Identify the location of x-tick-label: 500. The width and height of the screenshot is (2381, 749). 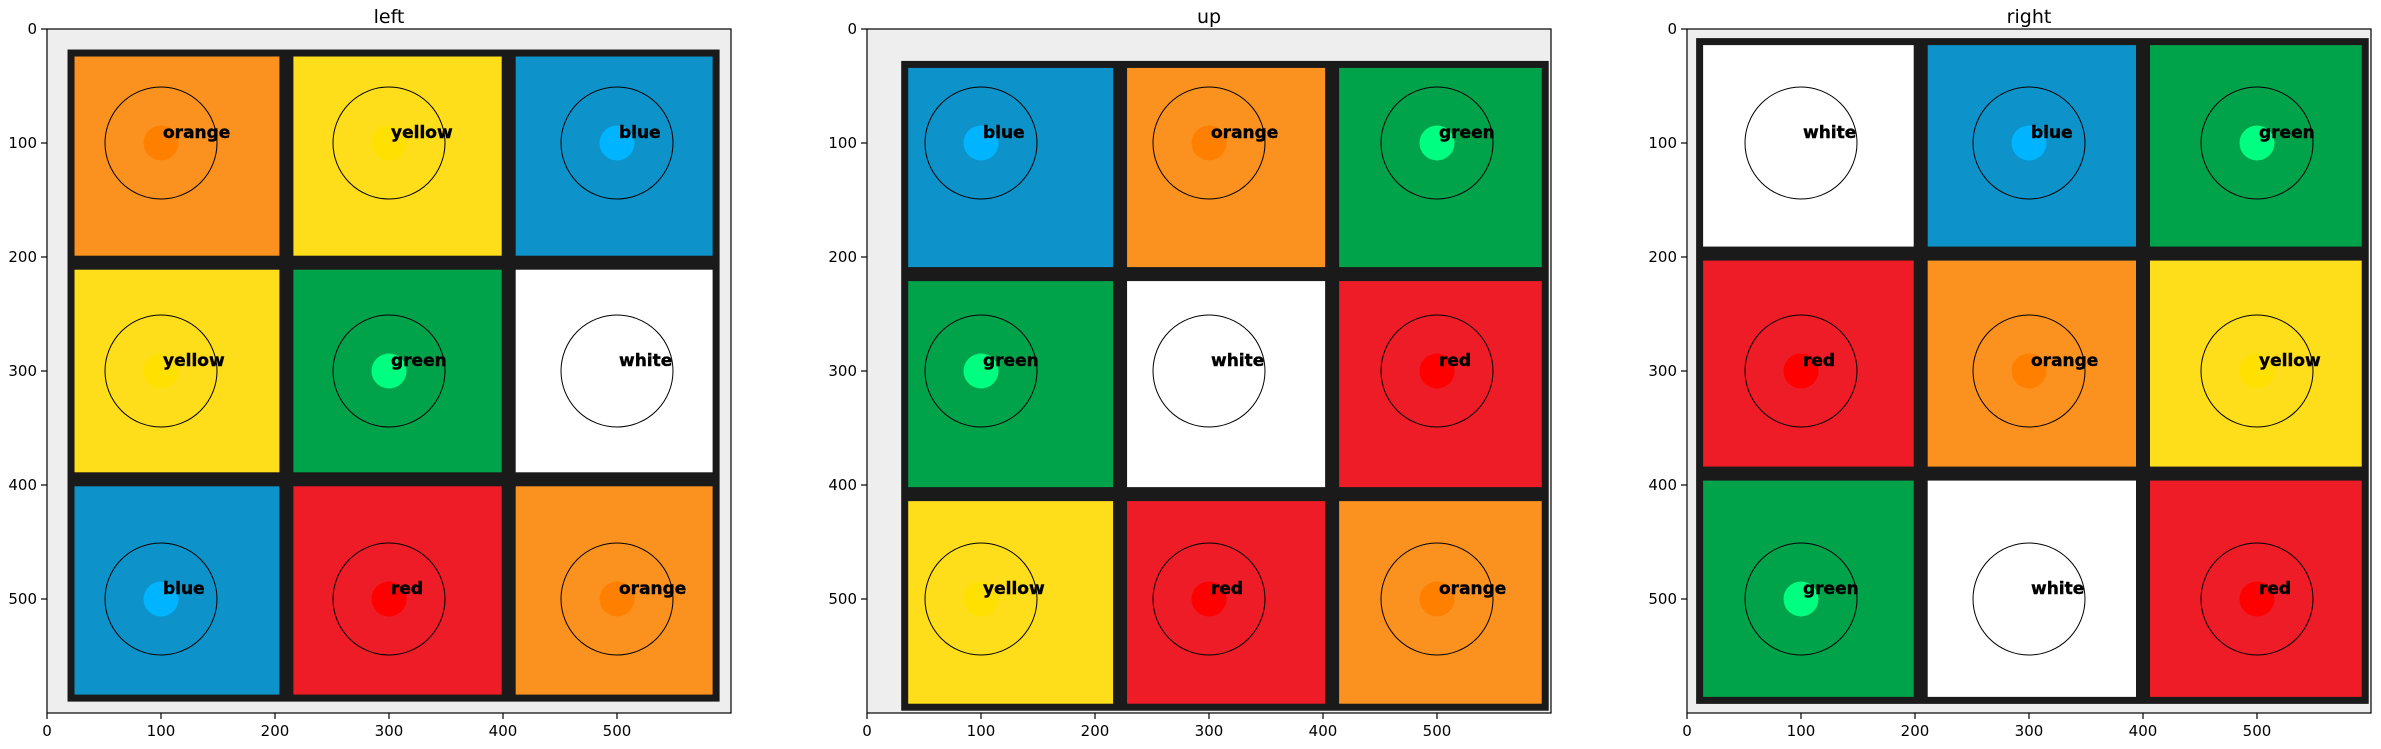
(1437, 731).